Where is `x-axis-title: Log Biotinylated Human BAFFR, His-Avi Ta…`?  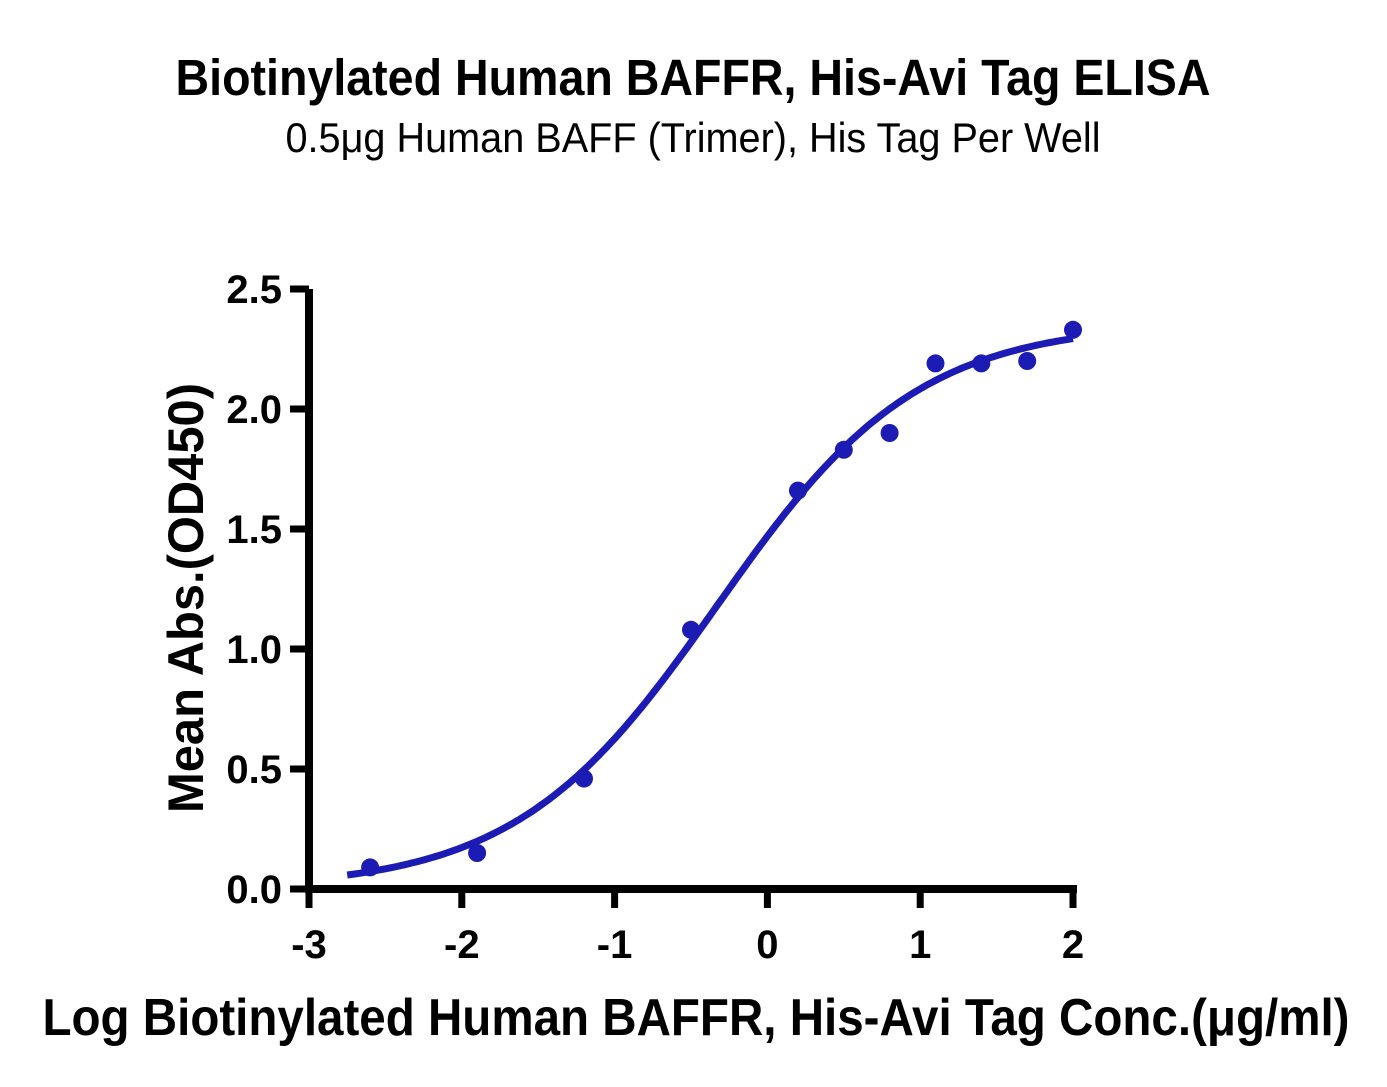
x-axis-title: Log Biotinylated Human BAFFR, His-Avi Ta… is located at coordinates (696, 1018).